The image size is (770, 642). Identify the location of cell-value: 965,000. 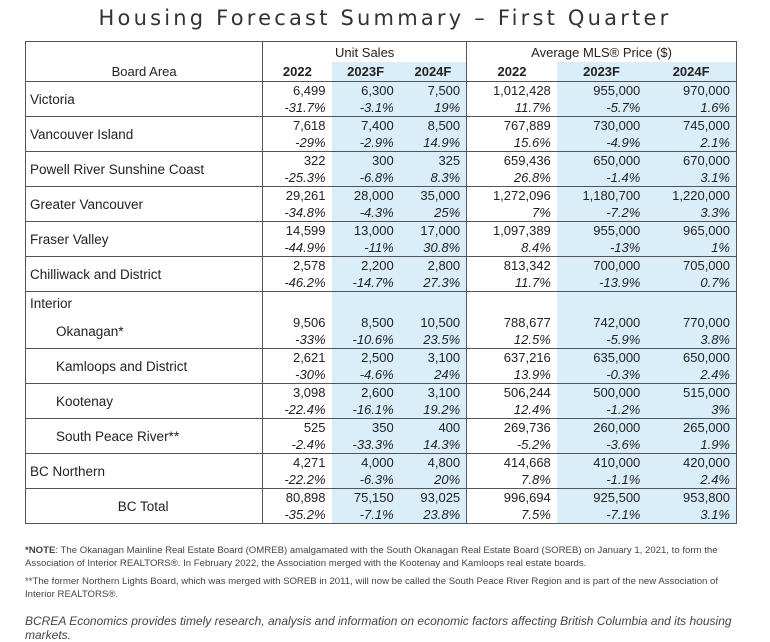
(706, 230).